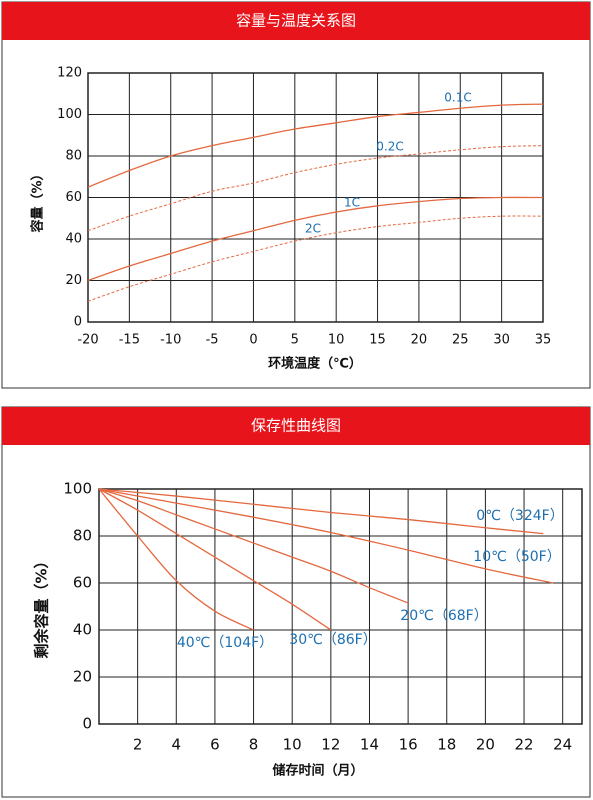 The image size is (593, 800). I want to click on series-label: 30℃（86F）, so click(332, 640).